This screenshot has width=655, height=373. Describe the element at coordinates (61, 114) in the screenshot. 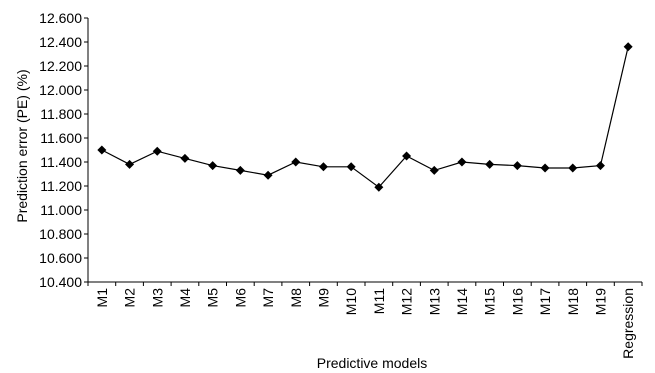

I see `y-tick-label: 11.800` at that location.